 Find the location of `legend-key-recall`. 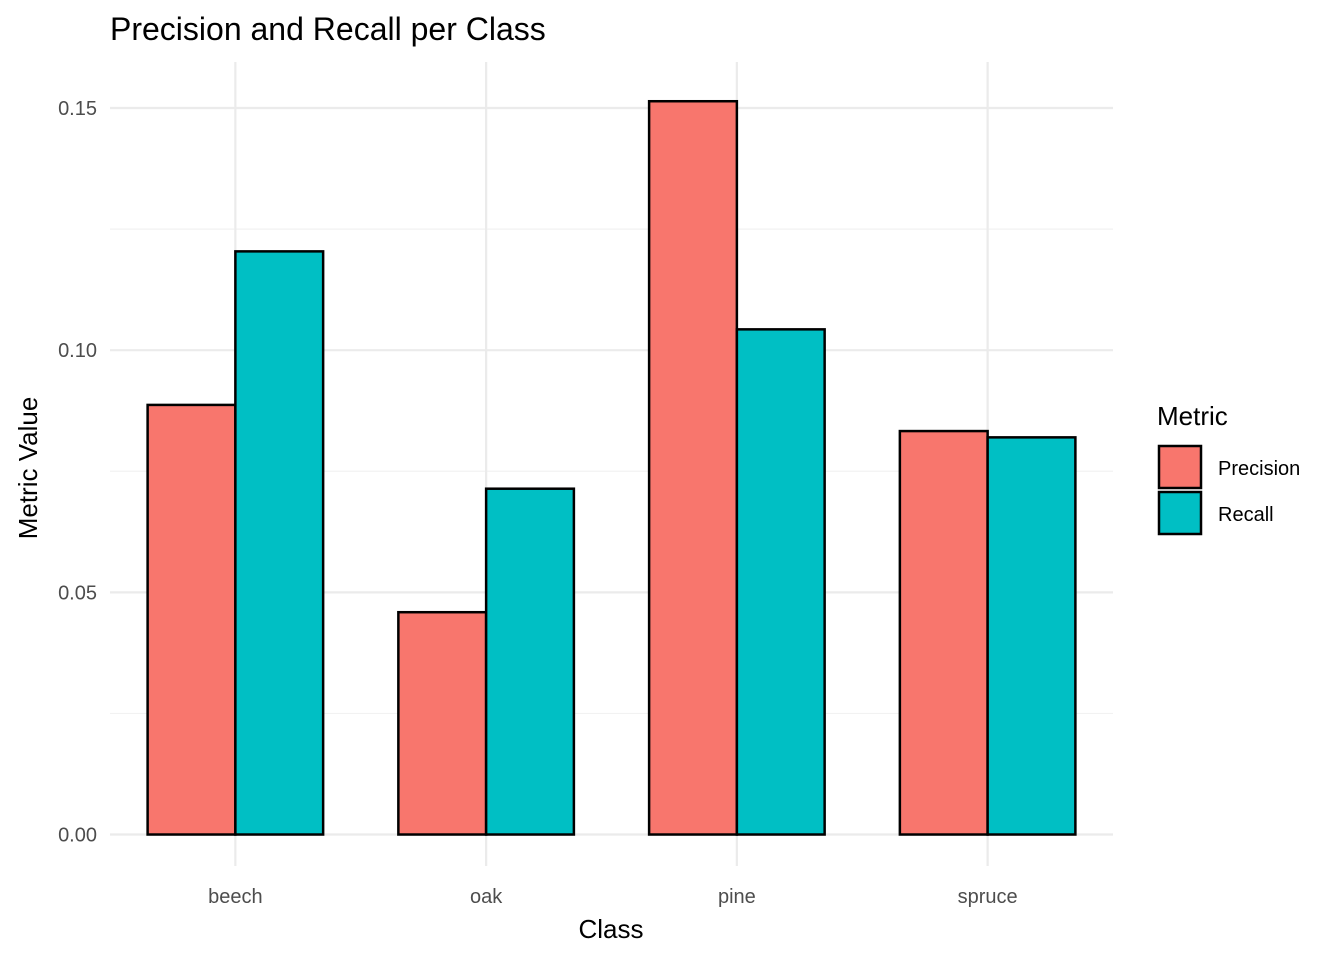

legend-key-recall is located at coordinates (1180, 513).